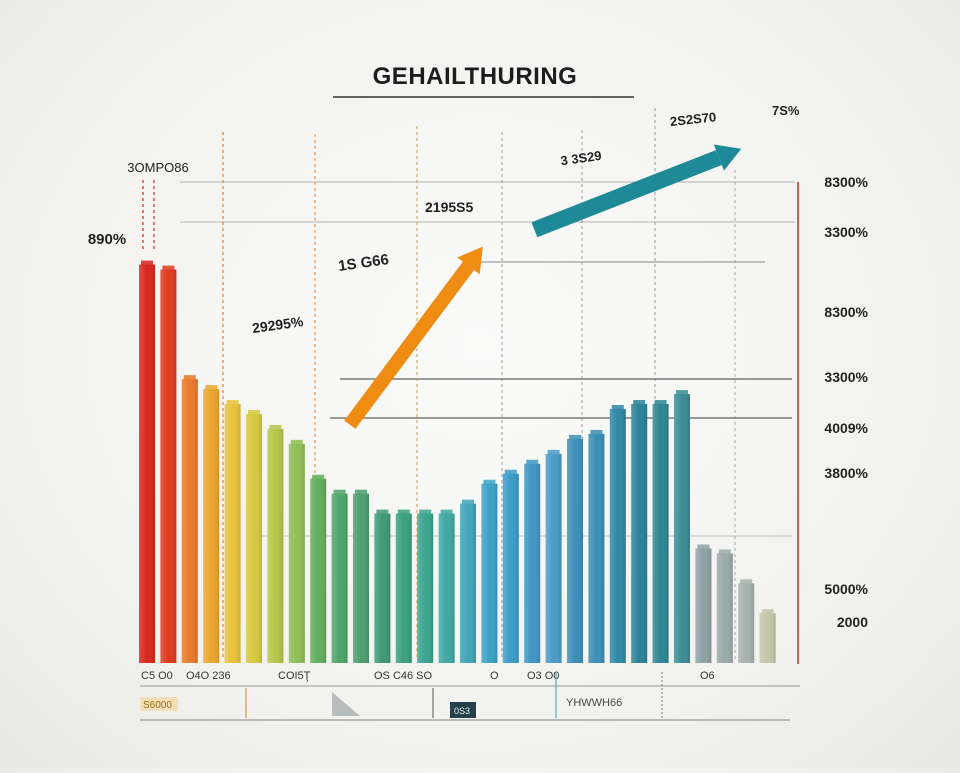 The width and height of the screenshot is (960, 773). Describe the element at coordinates (363, 263) in the screenshot. I see `annotation-label: 1S G66` at that location.